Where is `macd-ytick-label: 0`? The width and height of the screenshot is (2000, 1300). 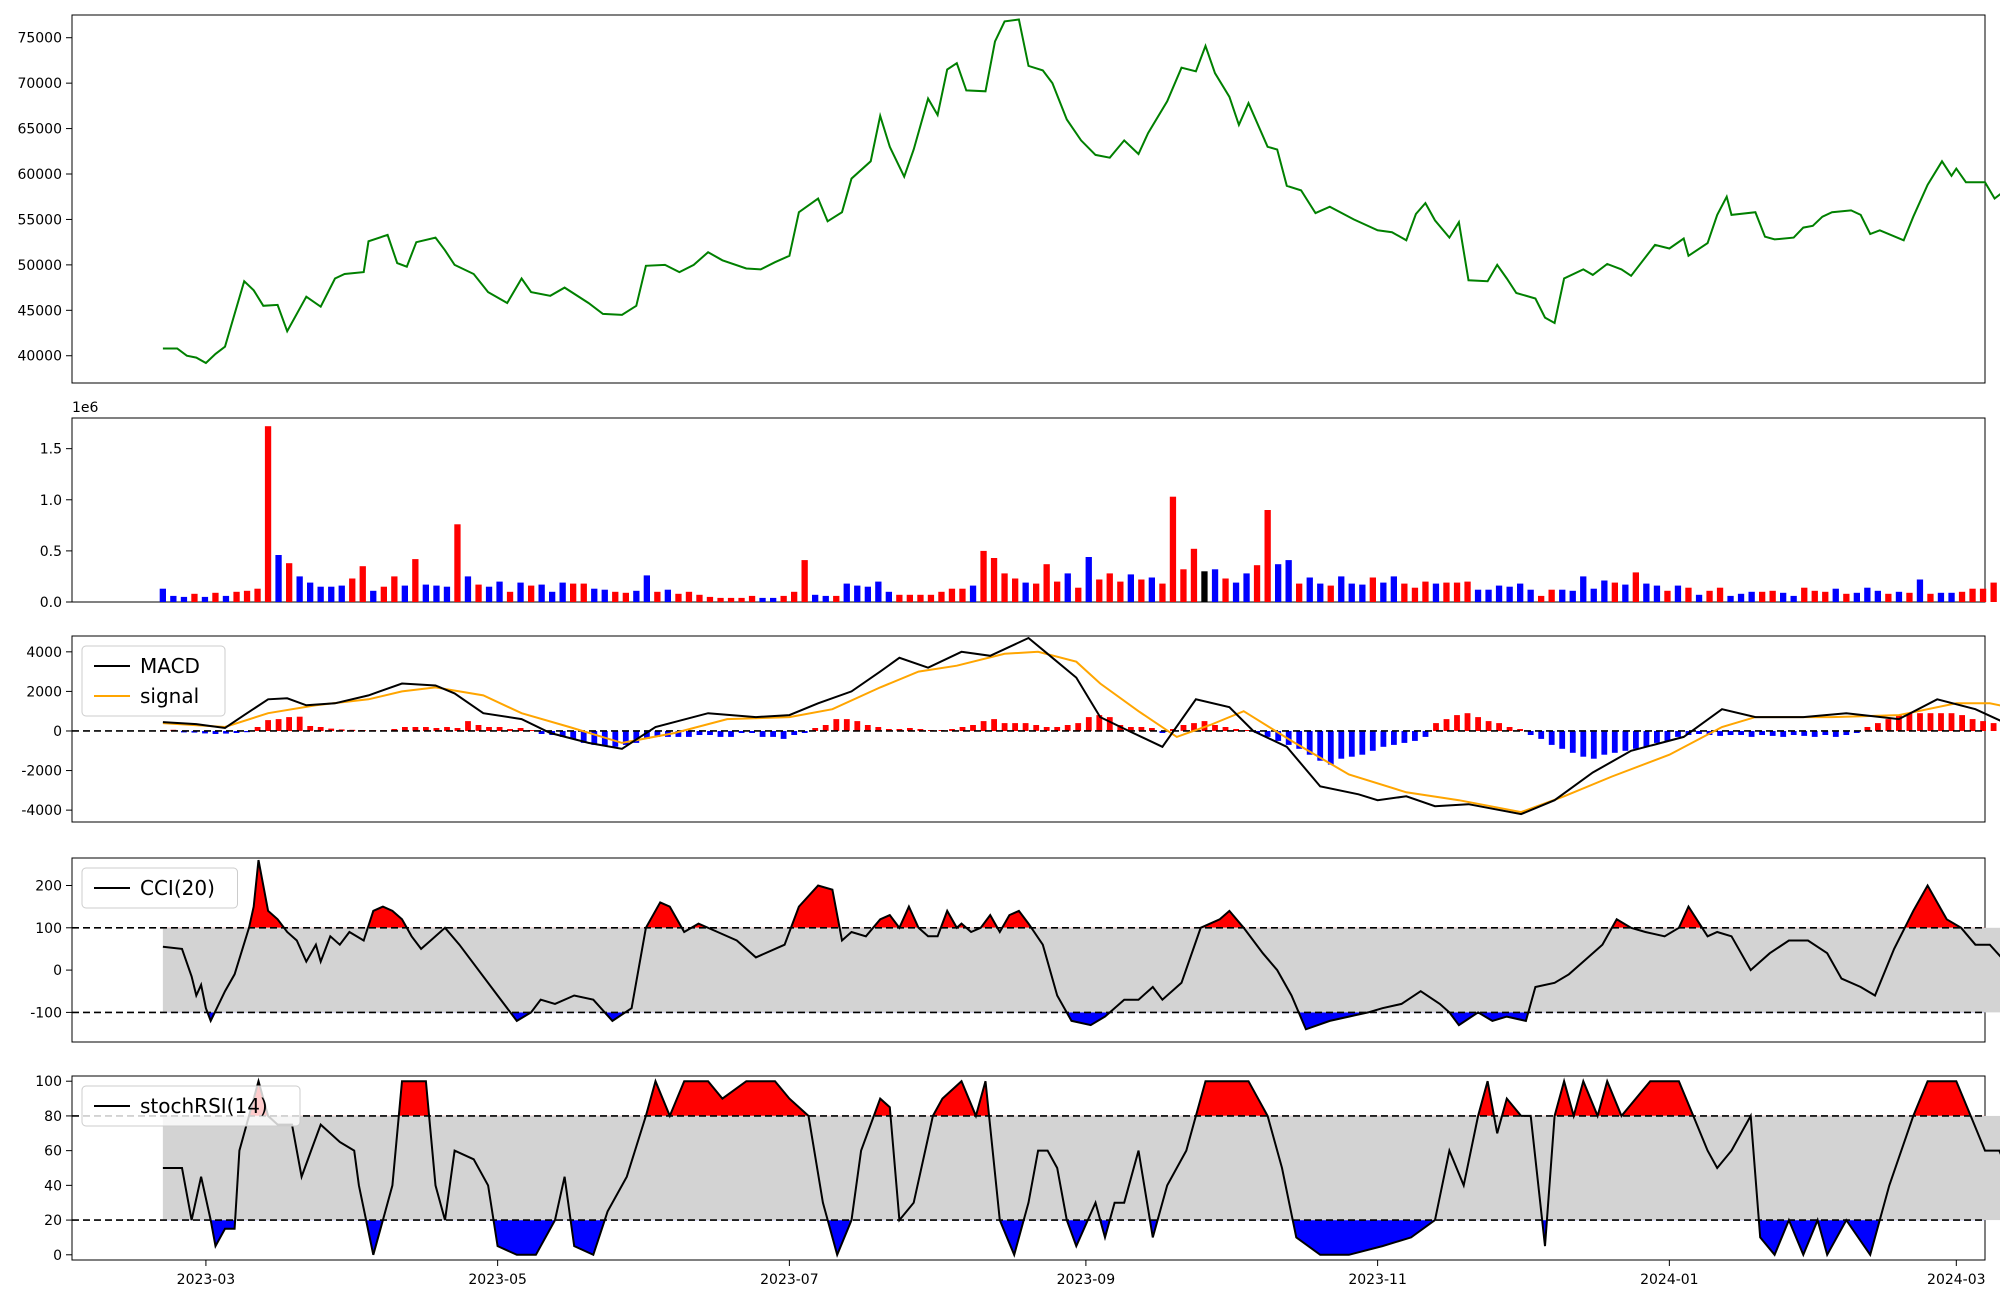
macd-ytick-label: 0 is located at coordinates (57, 732).